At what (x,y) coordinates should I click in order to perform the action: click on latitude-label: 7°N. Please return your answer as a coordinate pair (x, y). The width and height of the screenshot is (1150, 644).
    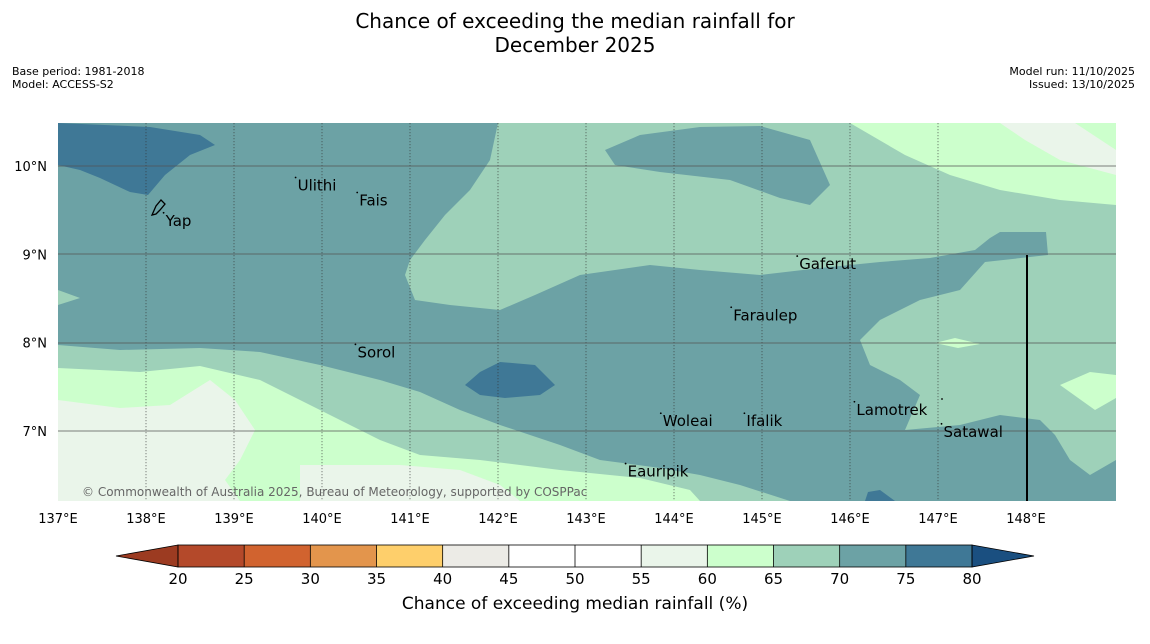
    Looking at the image, I should click on (35, 432).